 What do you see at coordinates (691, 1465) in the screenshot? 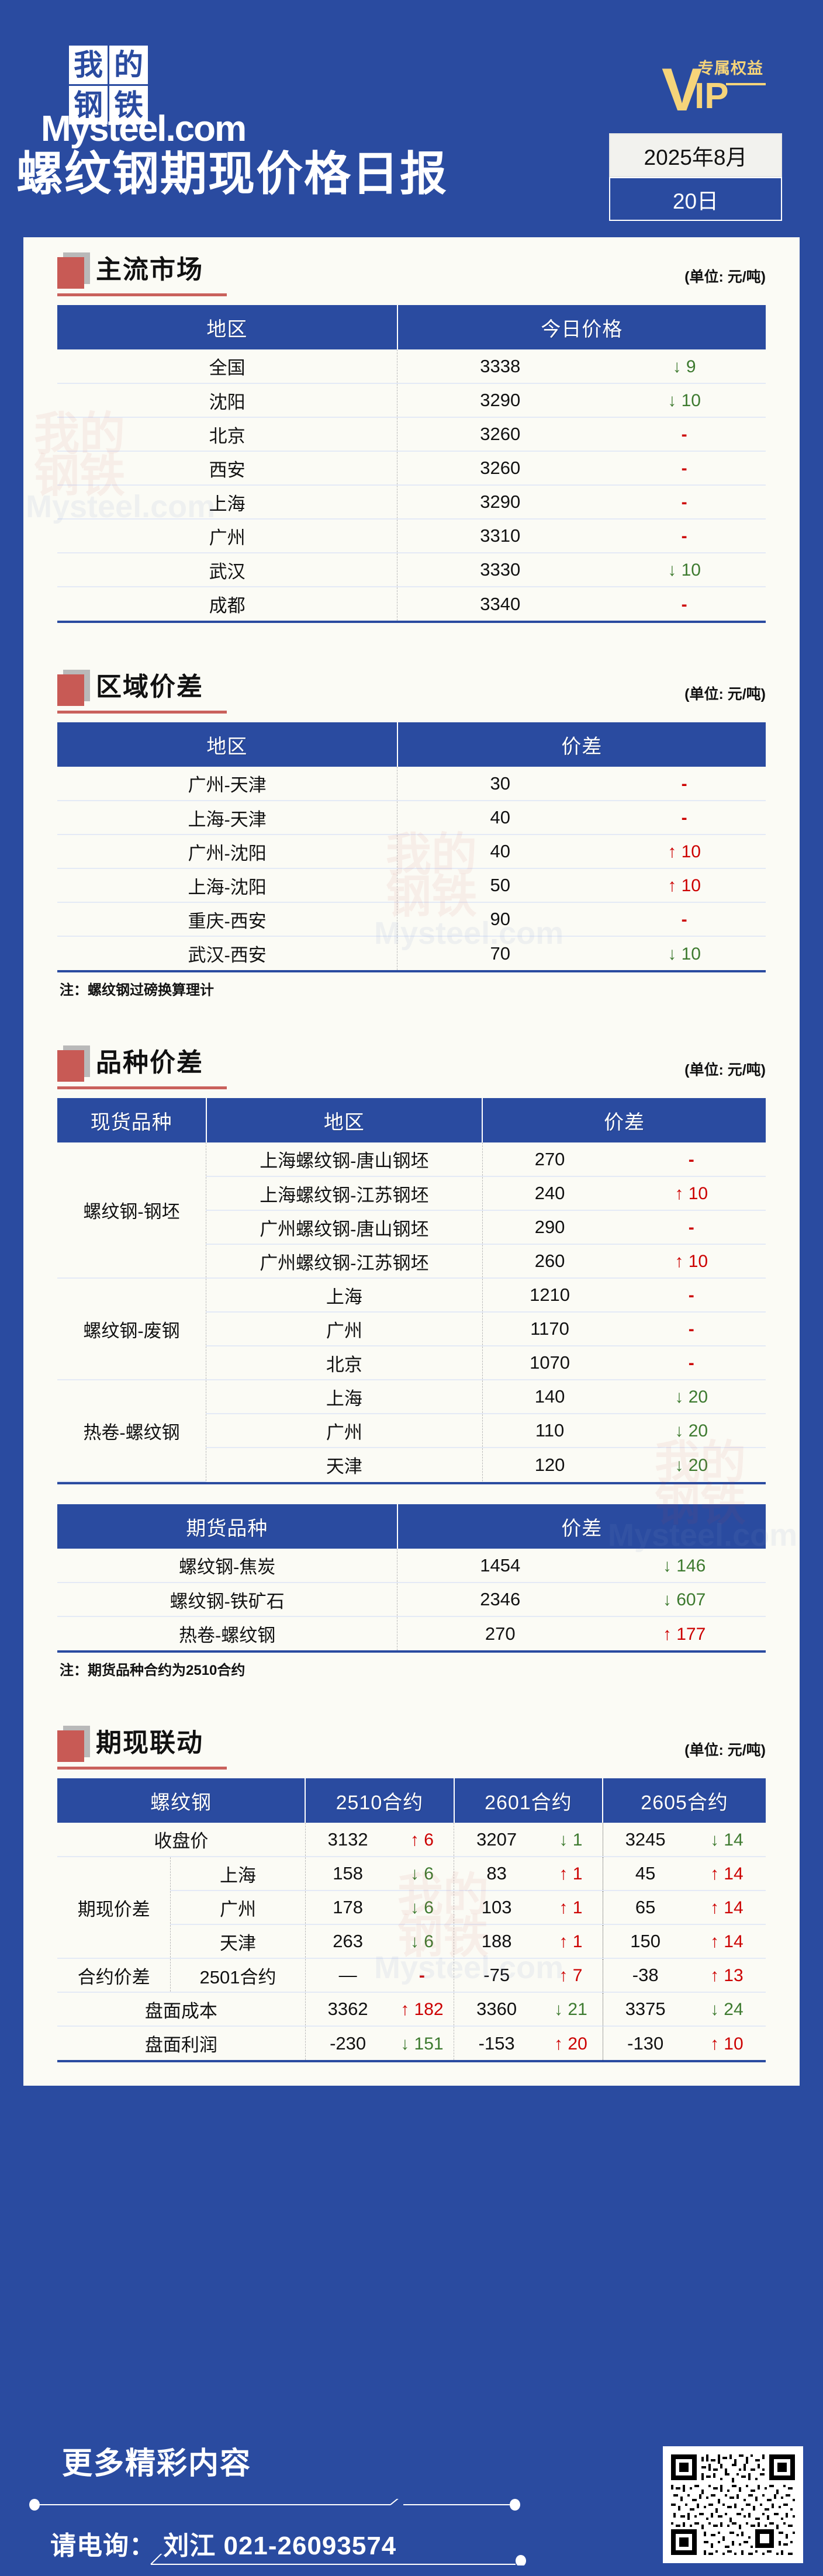
I see `change-indicator: ↓ 20` at bounding box center [691, 1465].